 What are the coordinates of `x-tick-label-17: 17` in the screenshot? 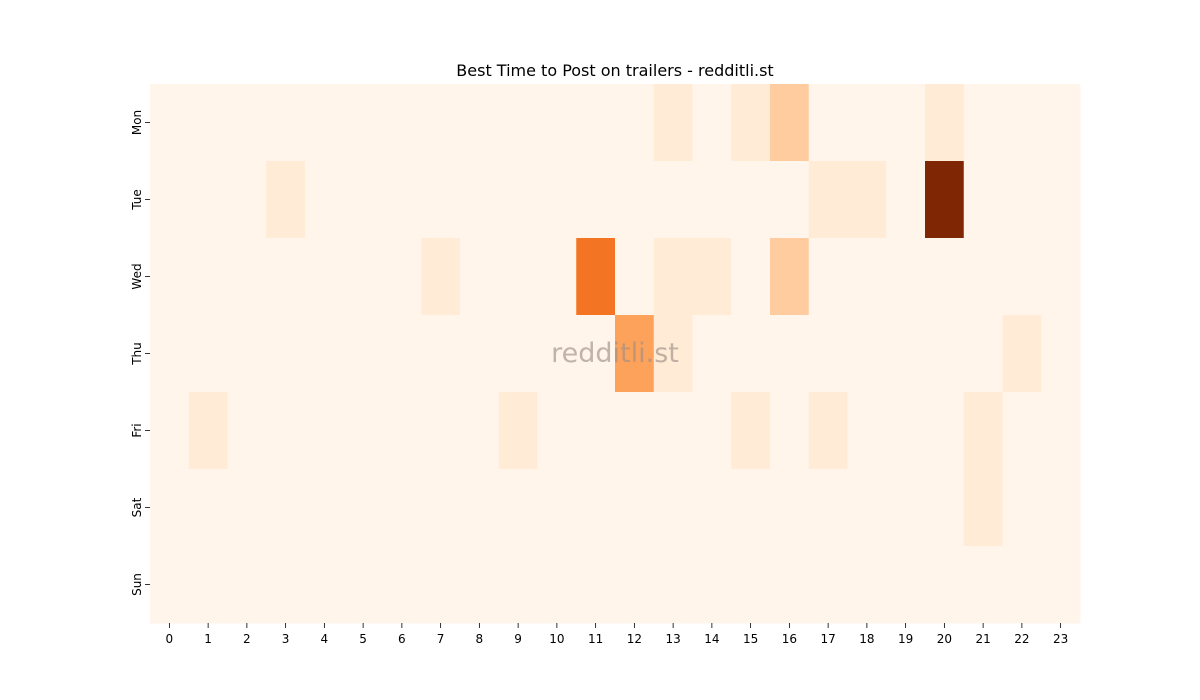 It's located at (827, 639).